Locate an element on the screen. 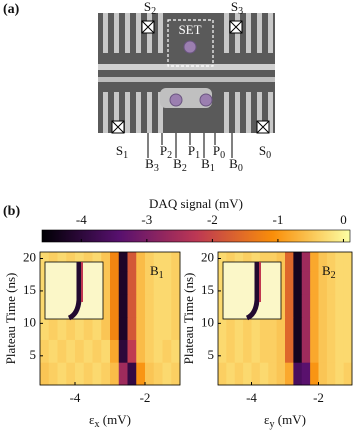  plot-frame is located at coordinates (285, 318).